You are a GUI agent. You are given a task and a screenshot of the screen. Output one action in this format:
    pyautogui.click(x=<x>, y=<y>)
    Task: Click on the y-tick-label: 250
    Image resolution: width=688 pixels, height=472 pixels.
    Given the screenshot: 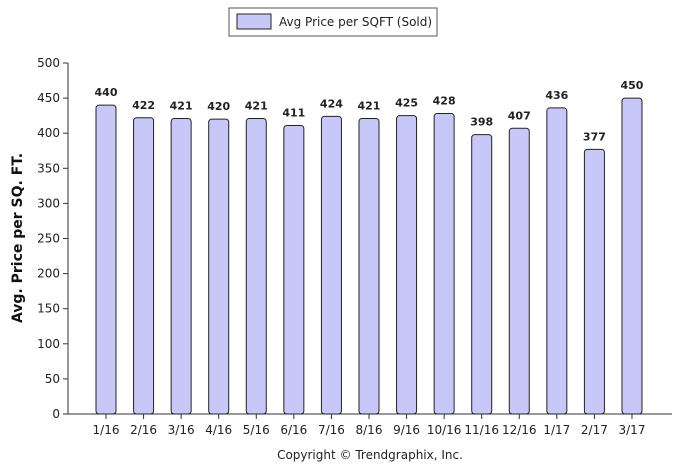 What is the action you would take?
    pyautogui.click(x=48, y=239)
    